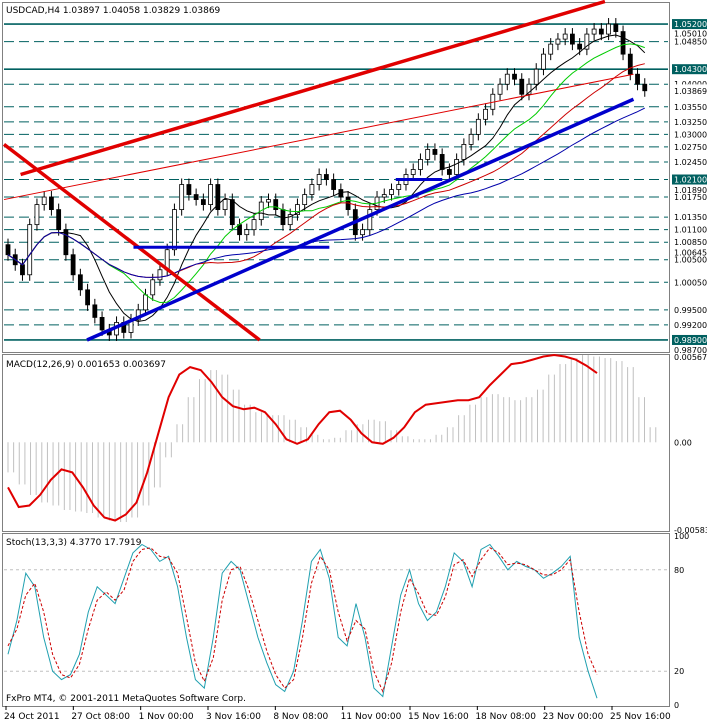 The height and width of the screenshot is (723, 707). Describe the element at coordinates (86, 365) in the screenshot. I see `macd-title: MACD(12,26,9) 0.001653 0.003697` at that location.